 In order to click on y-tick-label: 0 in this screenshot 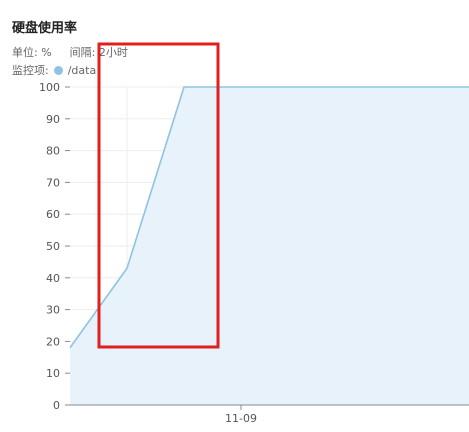, I will do `click(56, 405)`.